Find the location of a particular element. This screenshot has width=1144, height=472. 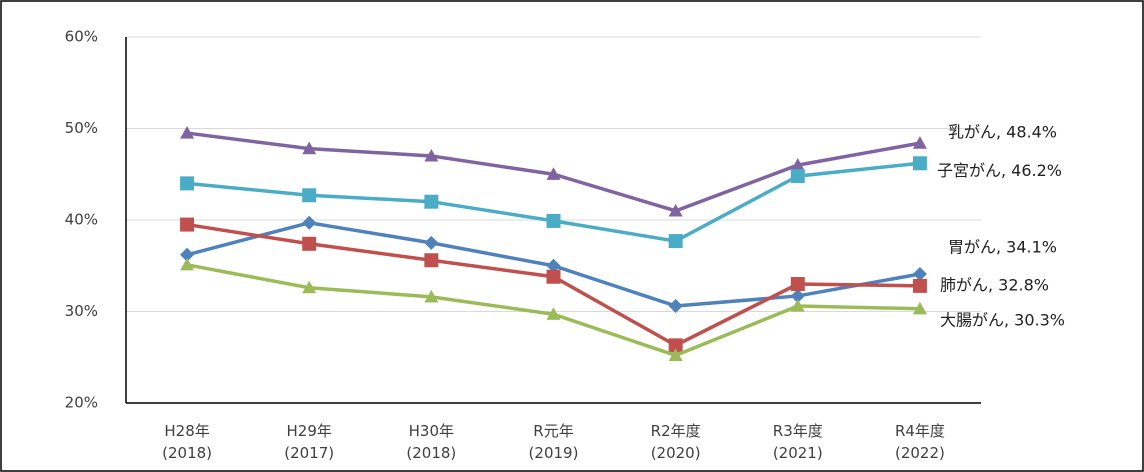

y-tick-label: 60% is located at coordinates (81, 37).